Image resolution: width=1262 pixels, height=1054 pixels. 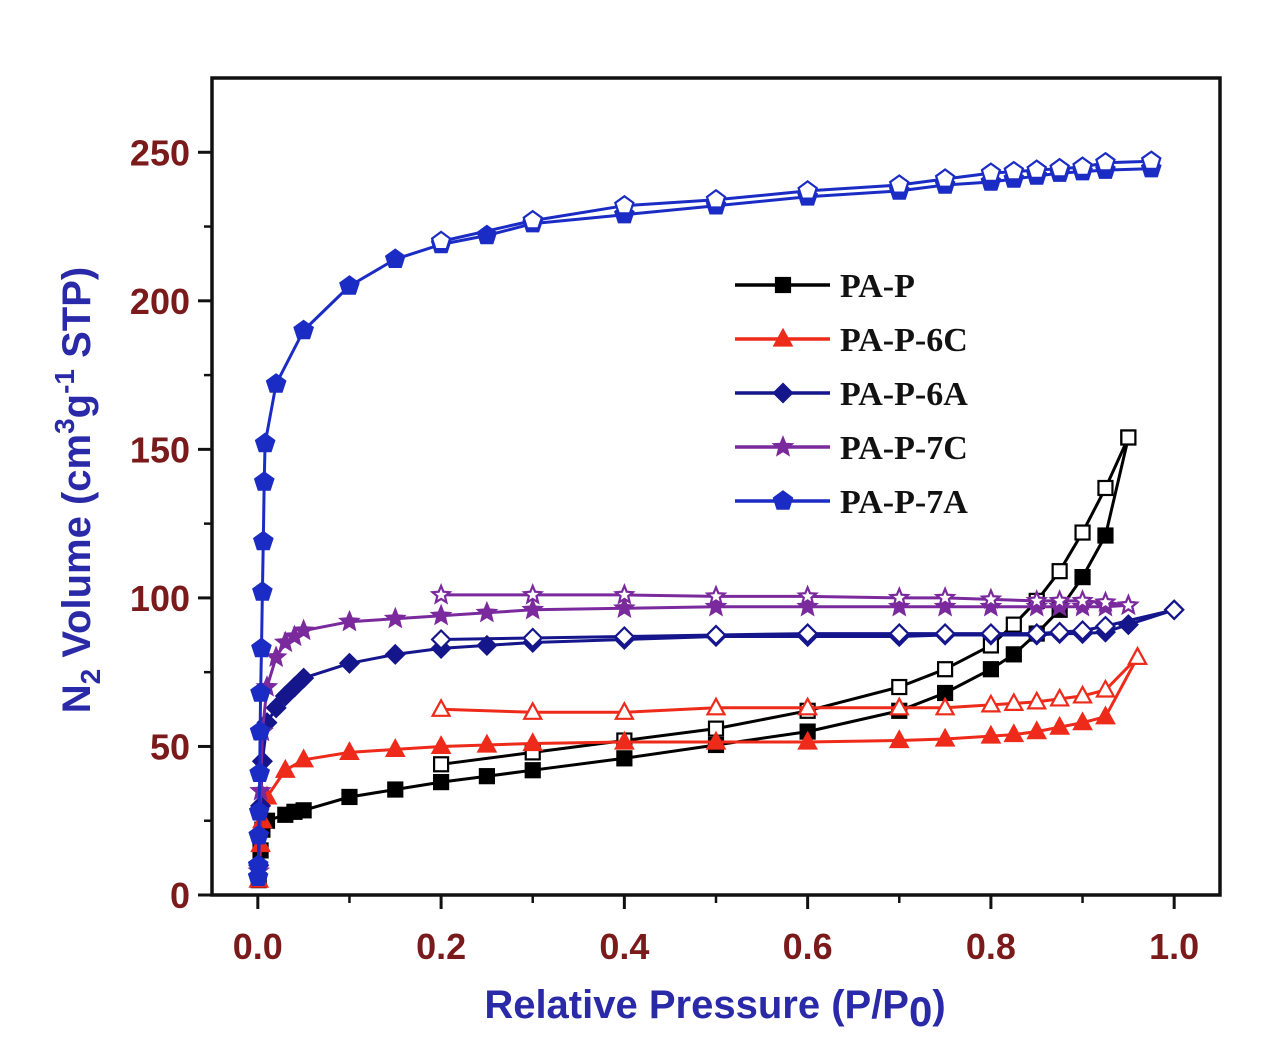 What do you see at coordinates (180, 895) in the screenshot?
I see `y-tick-label: 0` at bounding box center [180, 895].